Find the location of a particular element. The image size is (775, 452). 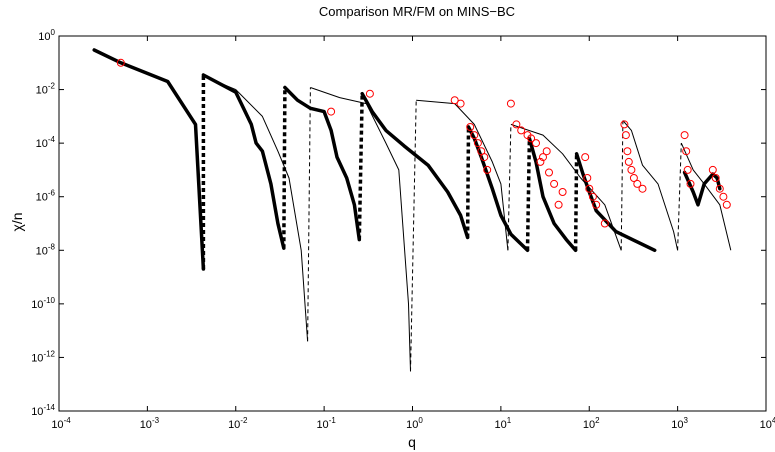

x-tick-label: 10⁻² is located at coordinates (238, 423).